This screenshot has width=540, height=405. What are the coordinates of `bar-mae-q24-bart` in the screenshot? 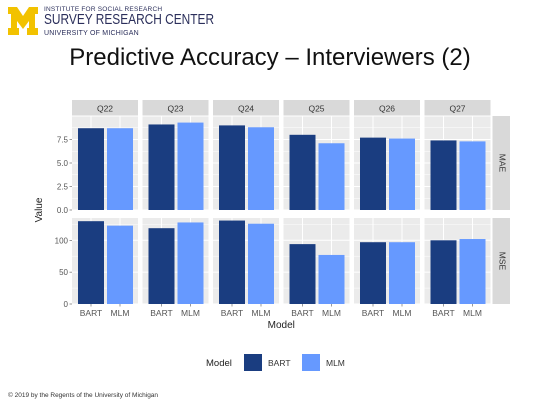 It's located at (232, 167).